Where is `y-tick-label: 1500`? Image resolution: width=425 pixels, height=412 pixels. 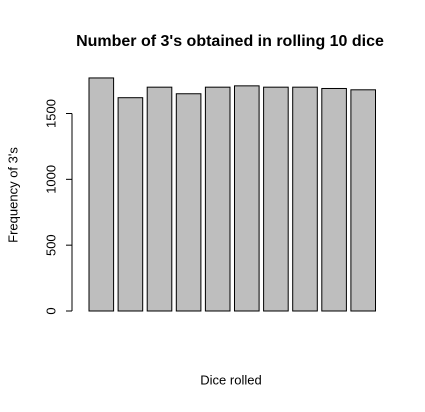 y-tick-label: 1500 is located at coordinates (50, 113).